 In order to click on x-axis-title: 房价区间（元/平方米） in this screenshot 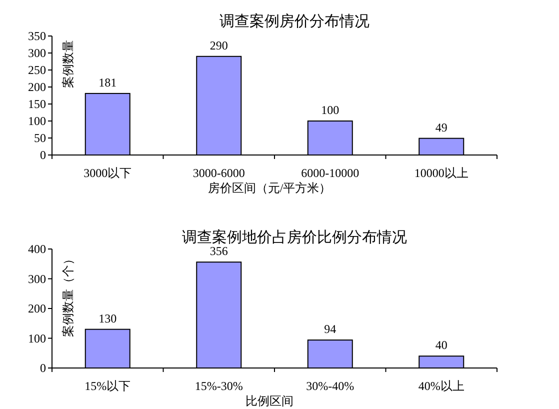, I will do `click(270, 188)`.